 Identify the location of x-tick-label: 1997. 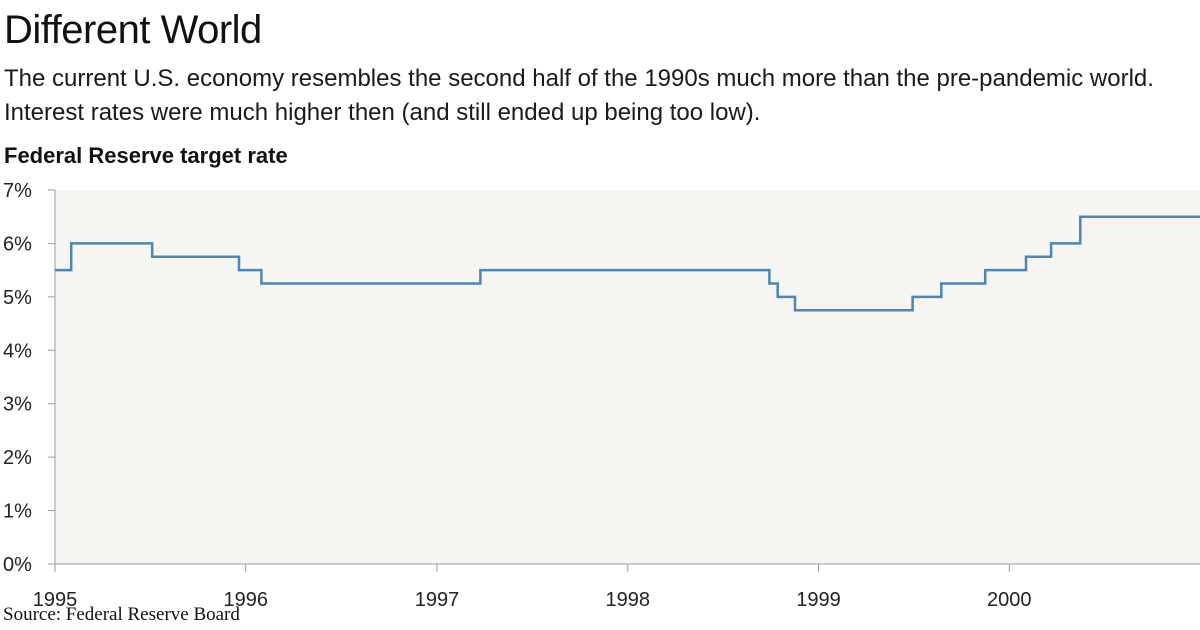
(437, 600).